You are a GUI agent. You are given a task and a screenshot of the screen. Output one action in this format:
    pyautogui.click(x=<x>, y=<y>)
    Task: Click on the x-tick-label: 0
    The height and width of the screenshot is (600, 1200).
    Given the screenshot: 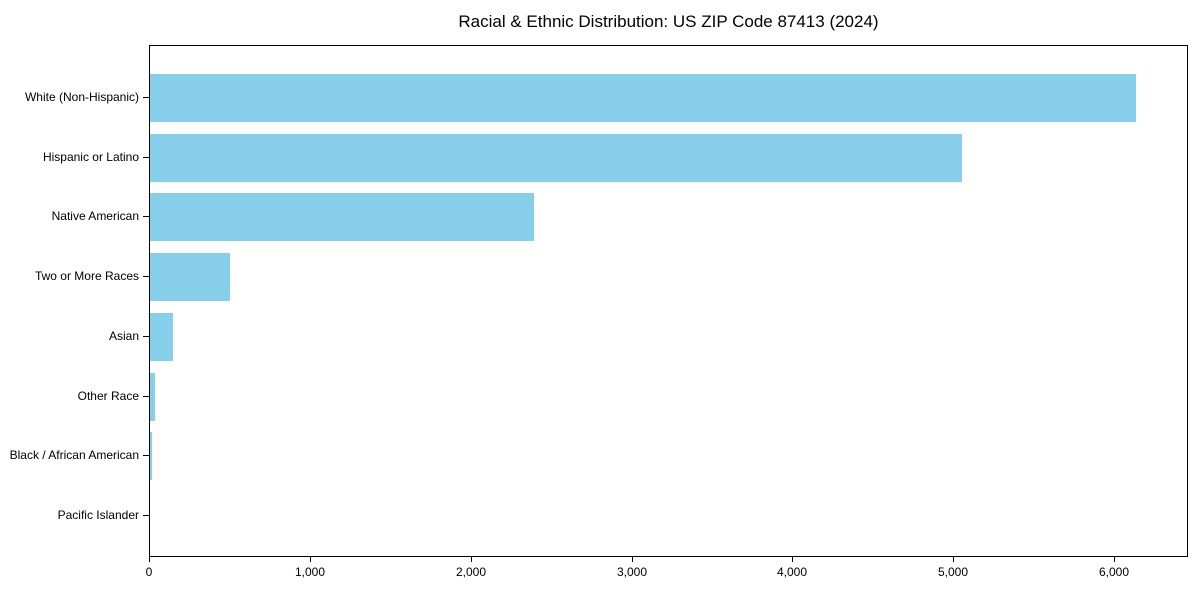 What is the action you would take?
    pyautogui.click(x=149, y=572)
    